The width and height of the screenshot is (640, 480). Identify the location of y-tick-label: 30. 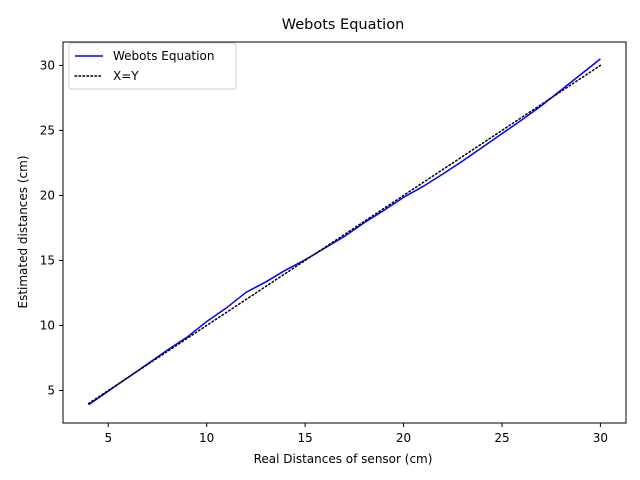
(47, 65).